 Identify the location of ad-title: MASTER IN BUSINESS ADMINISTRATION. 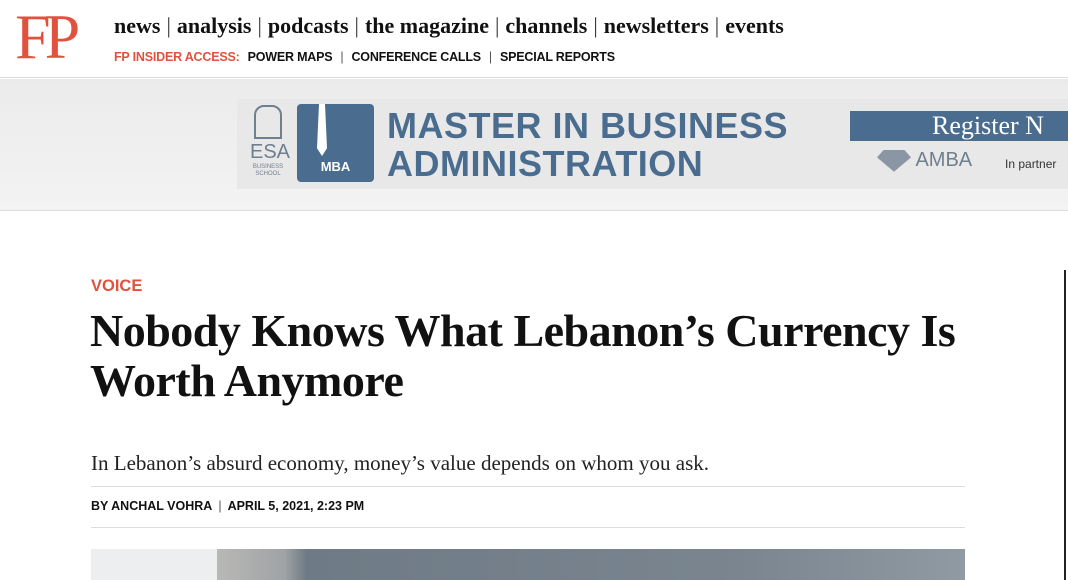
(588, 144).